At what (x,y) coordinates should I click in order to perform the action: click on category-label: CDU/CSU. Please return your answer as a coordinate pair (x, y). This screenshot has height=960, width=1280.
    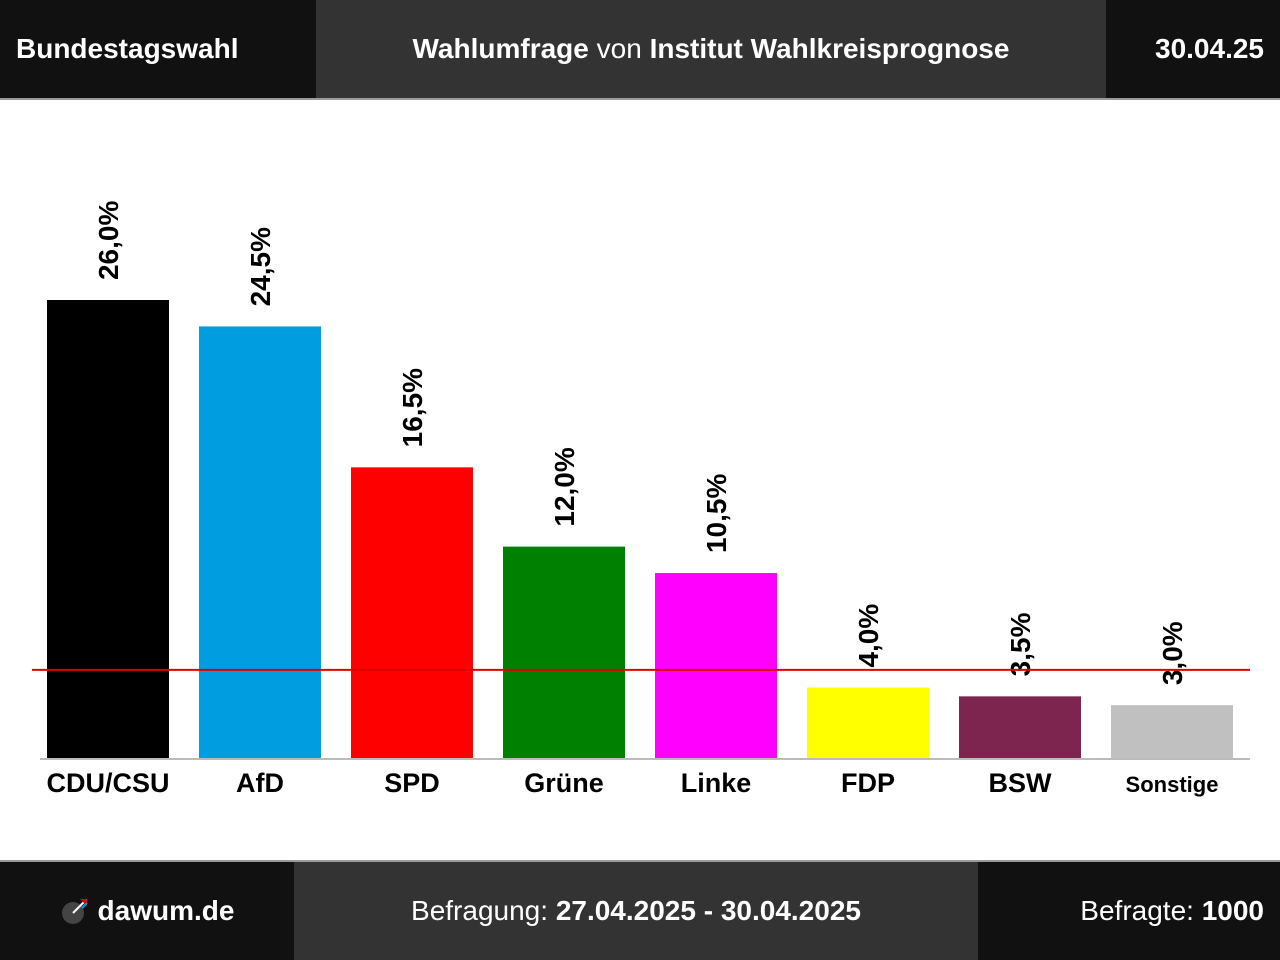
    Looking at the image, I should click on (107, 783).